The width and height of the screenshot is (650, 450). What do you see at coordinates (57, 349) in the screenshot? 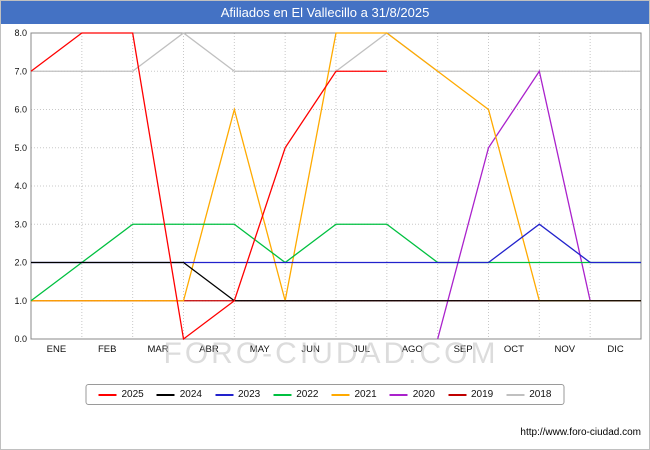
I see `x-axis-month-label: ENE` at bounding box center [57, 349].